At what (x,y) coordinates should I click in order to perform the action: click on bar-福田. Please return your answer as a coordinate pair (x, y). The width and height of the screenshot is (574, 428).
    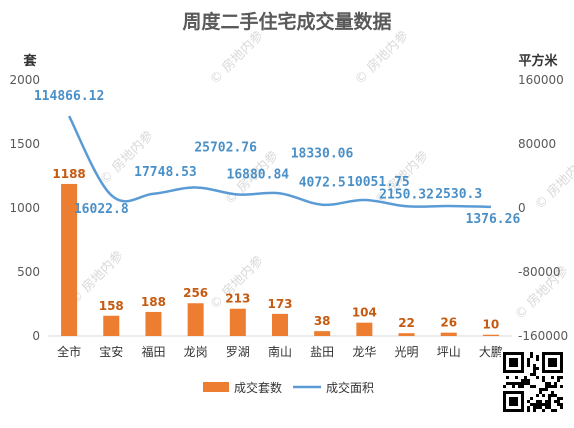
    Looking at the image, I should click on (153, 323).